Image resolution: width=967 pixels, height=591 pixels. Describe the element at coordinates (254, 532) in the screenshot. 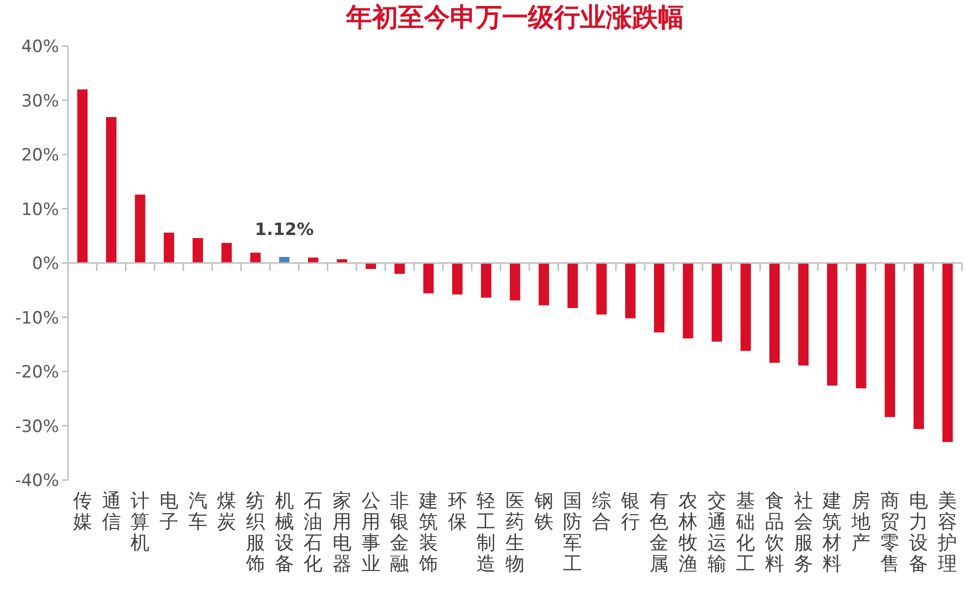

I see `x-tick-label: 纺织服饰` at that location.